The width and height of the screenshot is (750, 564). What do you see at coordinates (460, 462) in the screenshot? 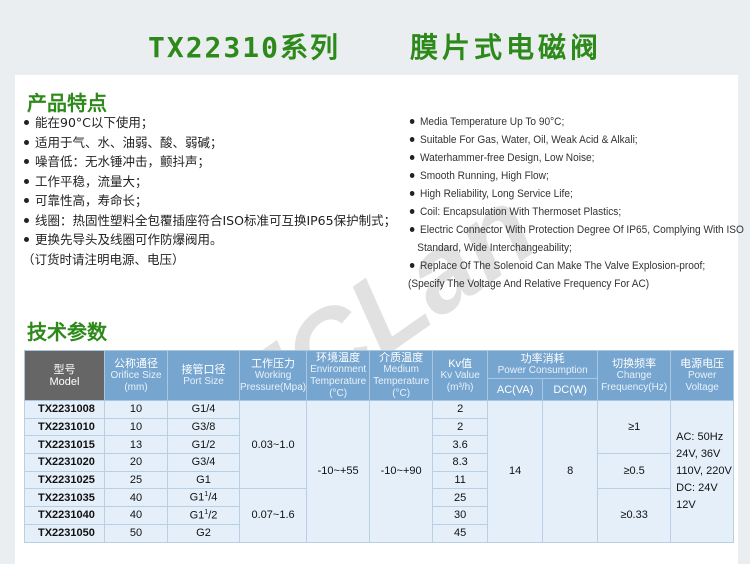
I see `table-cell: 8.3` at bounding box center [460, 462].